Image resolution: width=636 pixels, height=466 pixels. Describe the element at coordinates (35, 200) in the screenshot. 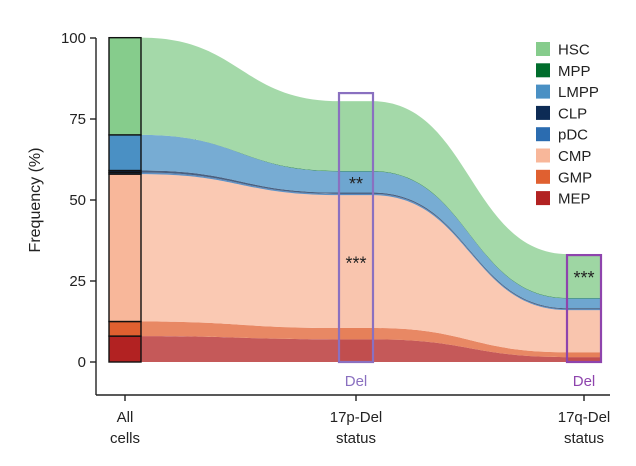

I see `y-axis-title: Frequency (%)` at that location.